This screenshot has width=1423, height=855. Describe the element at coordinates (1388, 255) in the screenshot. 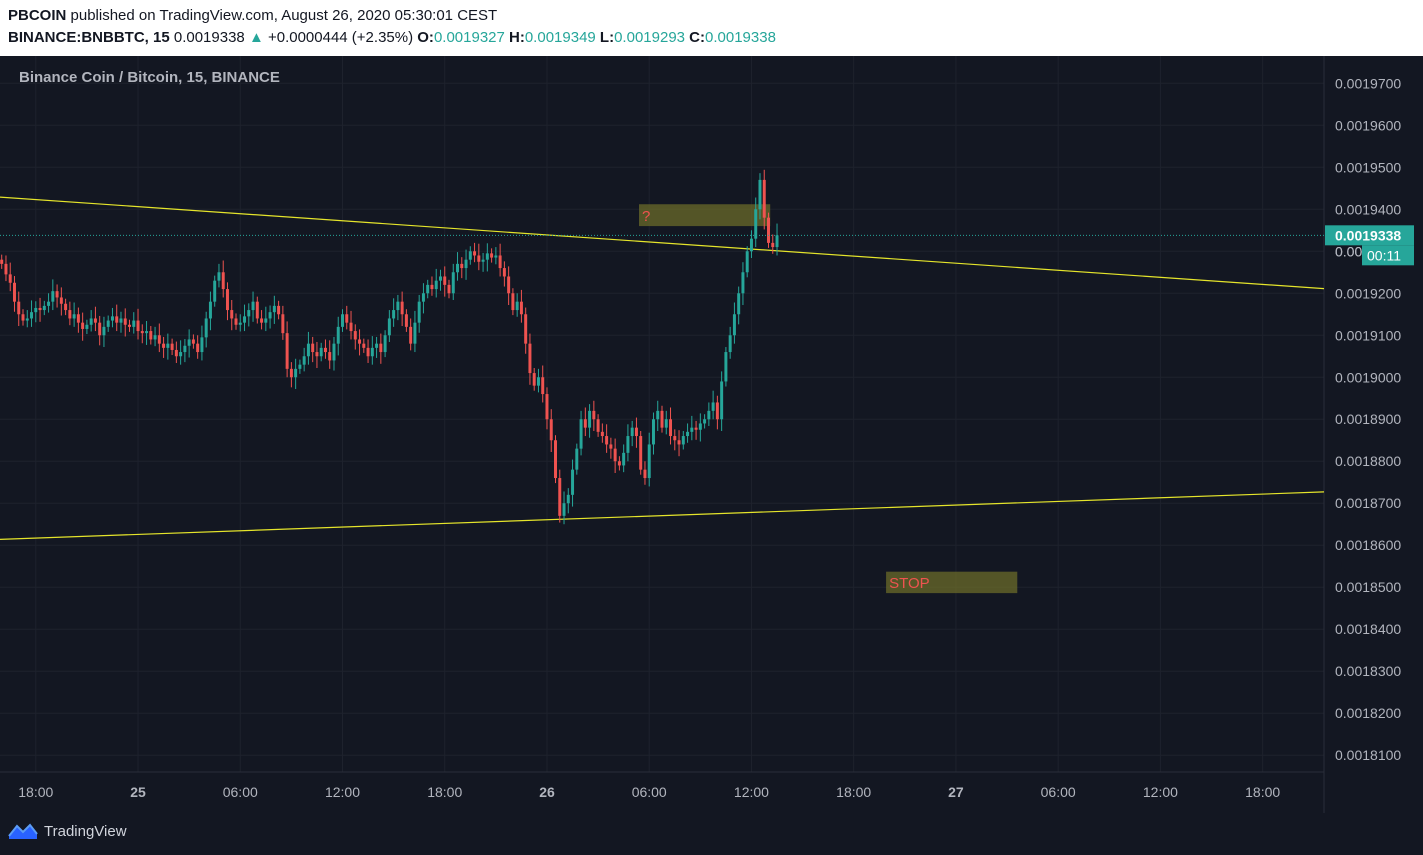

I see `countdown-badge` at that location.